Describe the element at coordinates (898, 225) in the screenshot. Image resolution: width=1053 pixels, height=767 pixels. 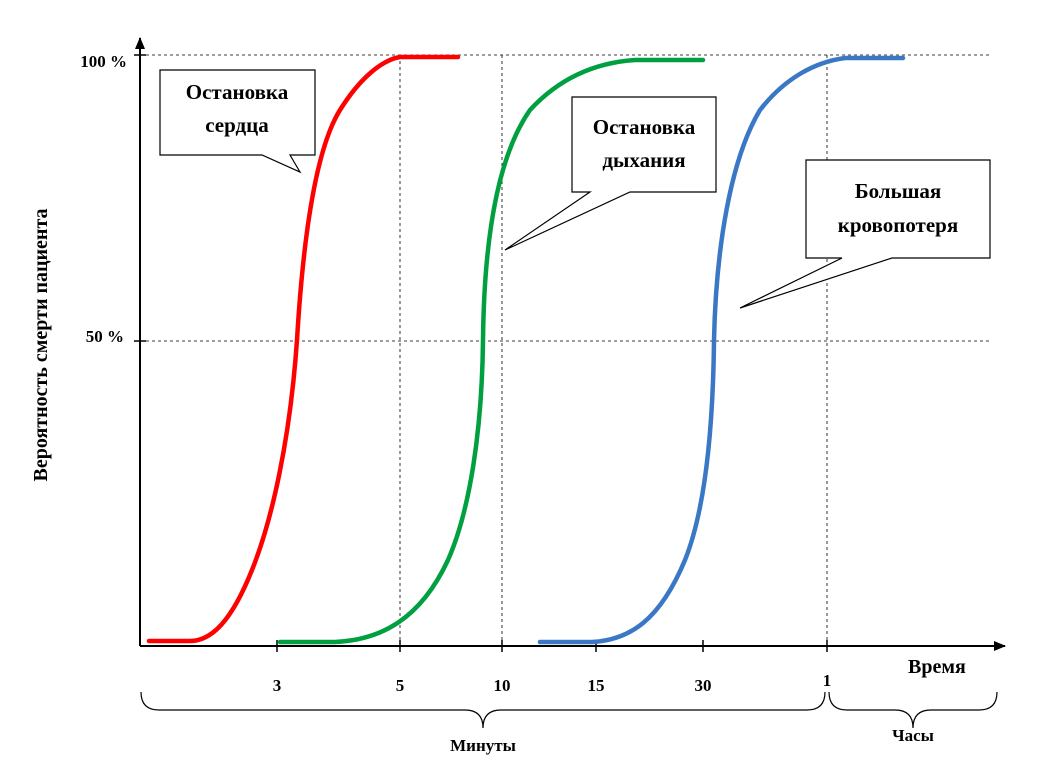
I see `callout-text-blood-loss-line2: кровопотеря` at that location.